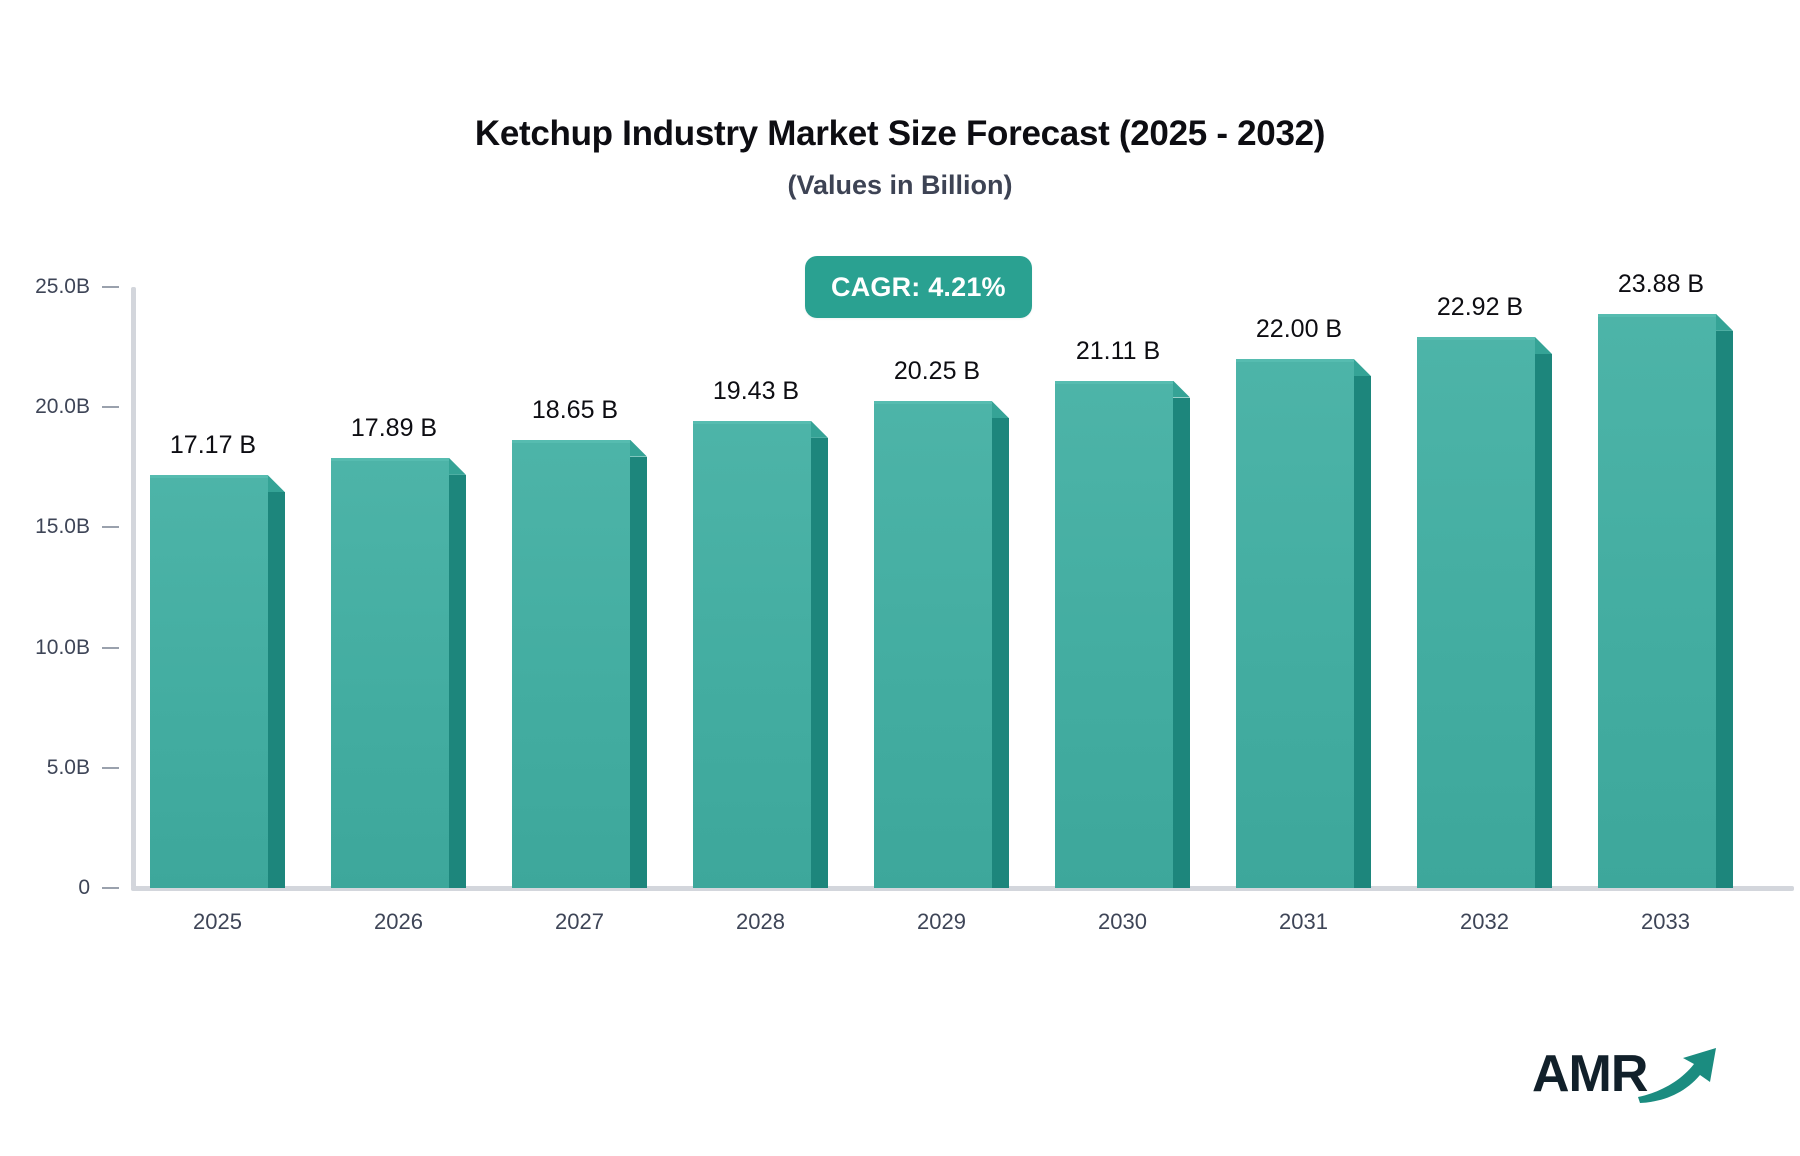 The height and width of the screenshot is (1156, 1800). Describe the element at coordinates (62, 647) in the screenshot. I see `y-axis-tick-label: 10.0B` at that location.